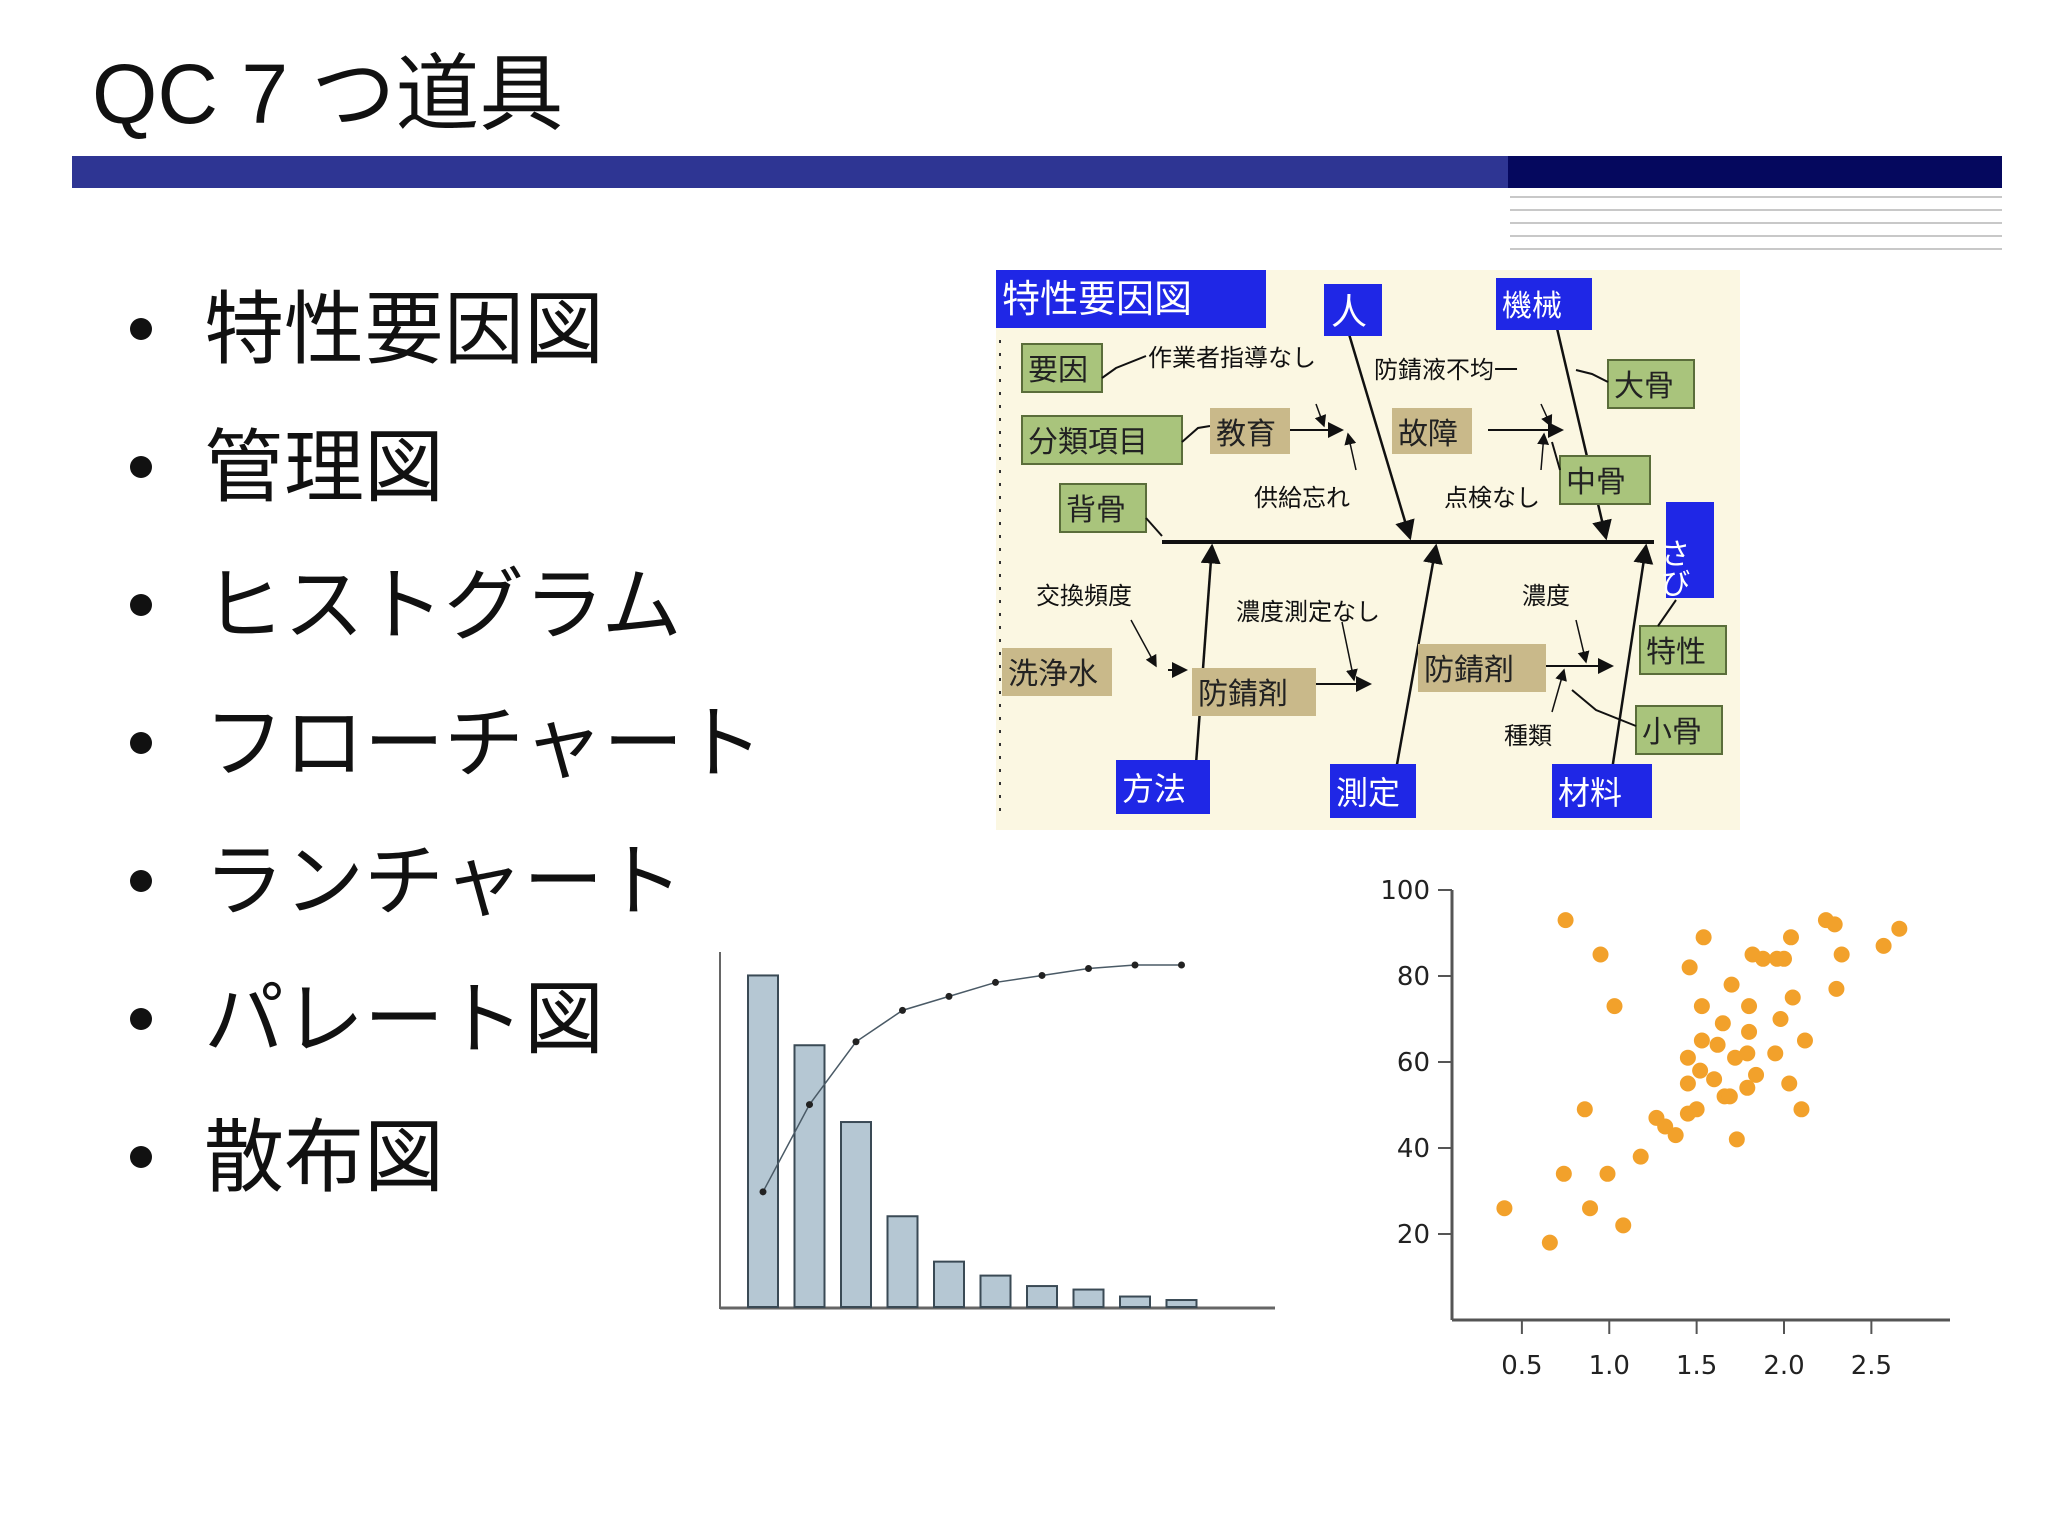 The width and height of the screenshot is (2048, 1536). Describe the element at coordinates (1609, 1366) in the screenshot. I see `scatter-x-tick-label: 1.0` at that location.